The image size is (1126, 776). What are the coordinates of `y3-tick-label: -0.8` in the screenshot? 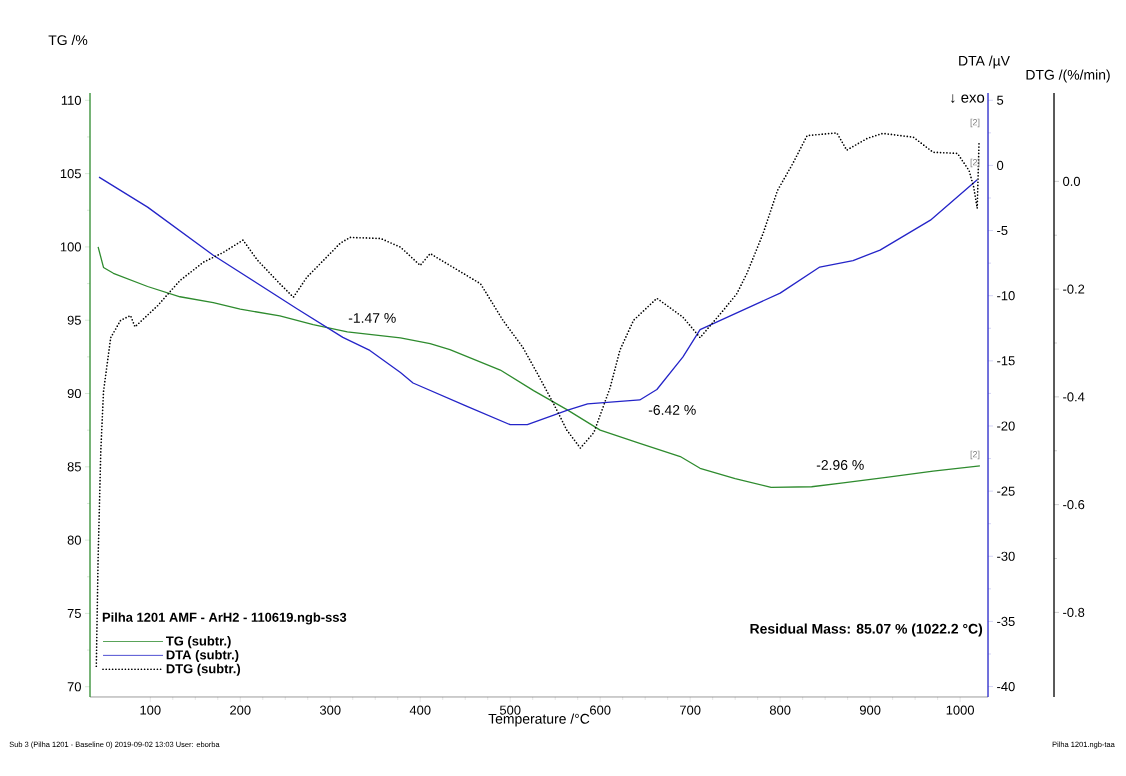 It's located at (1074, 612).